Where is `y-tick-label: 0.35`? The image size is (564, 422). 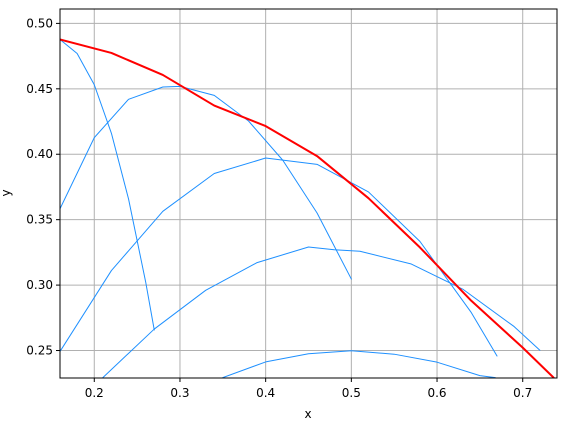
y-tick-label: 0.35 is located at coordinates (39, 220).